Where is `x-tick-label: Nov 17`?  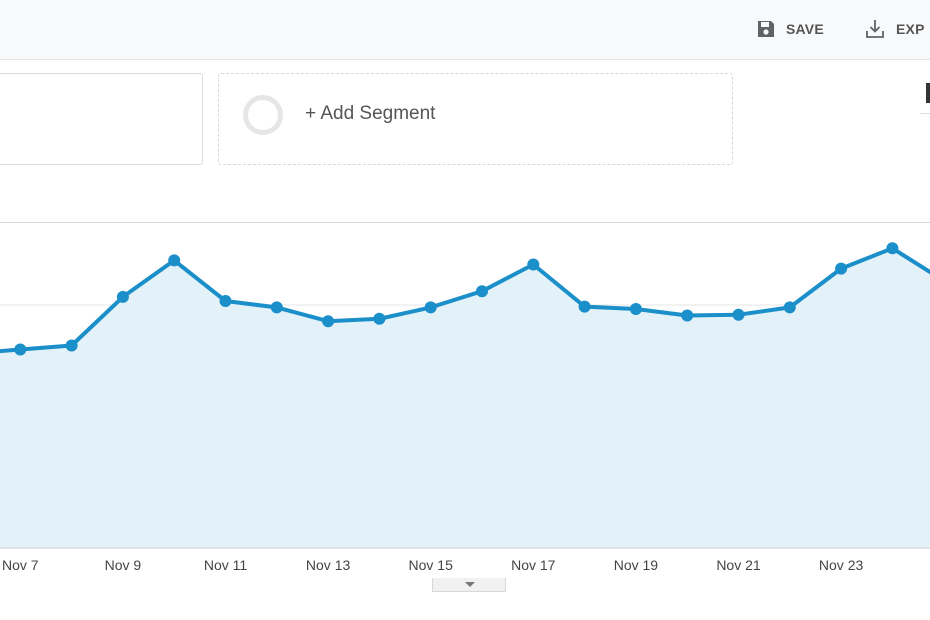
x-tick-label: Nov 17 is located at coordinates (533, 565).